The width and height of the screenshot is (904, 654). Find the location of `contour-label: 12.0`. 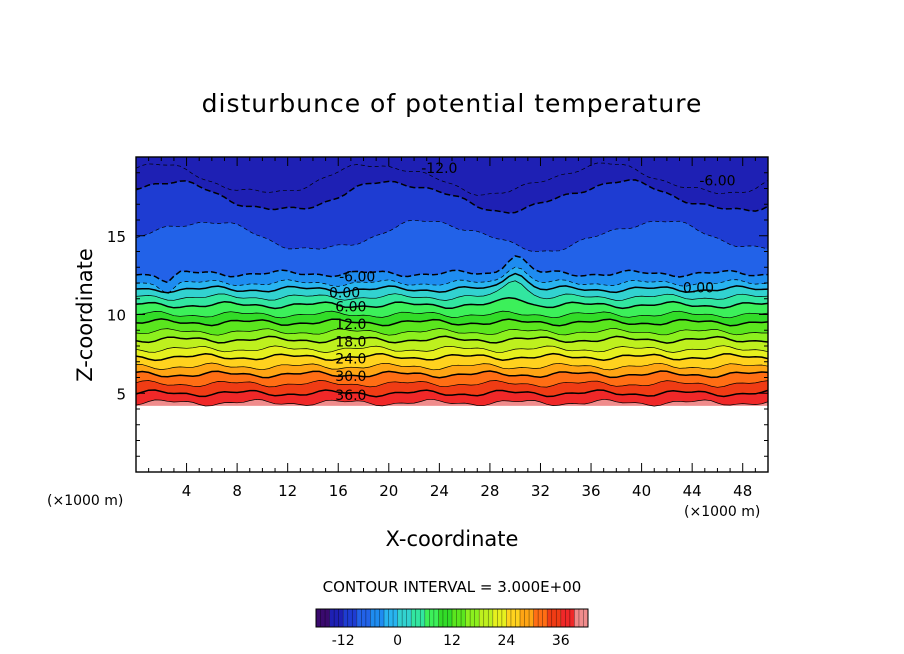

contour-label: 12.0 is located at coordinates (350, 325).